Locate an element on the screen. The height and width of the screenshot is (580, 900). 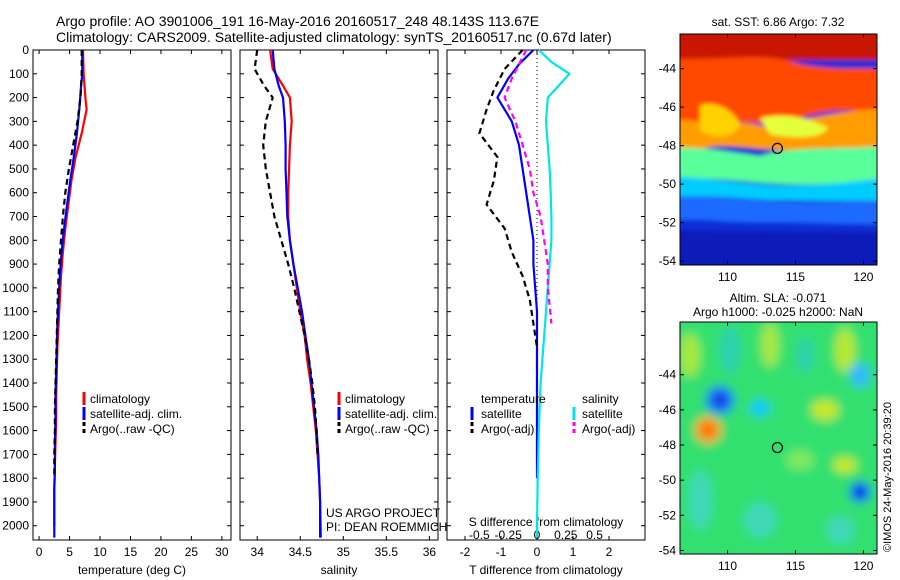
series-line-argo-adj-s is located at coordinates (528, 186).